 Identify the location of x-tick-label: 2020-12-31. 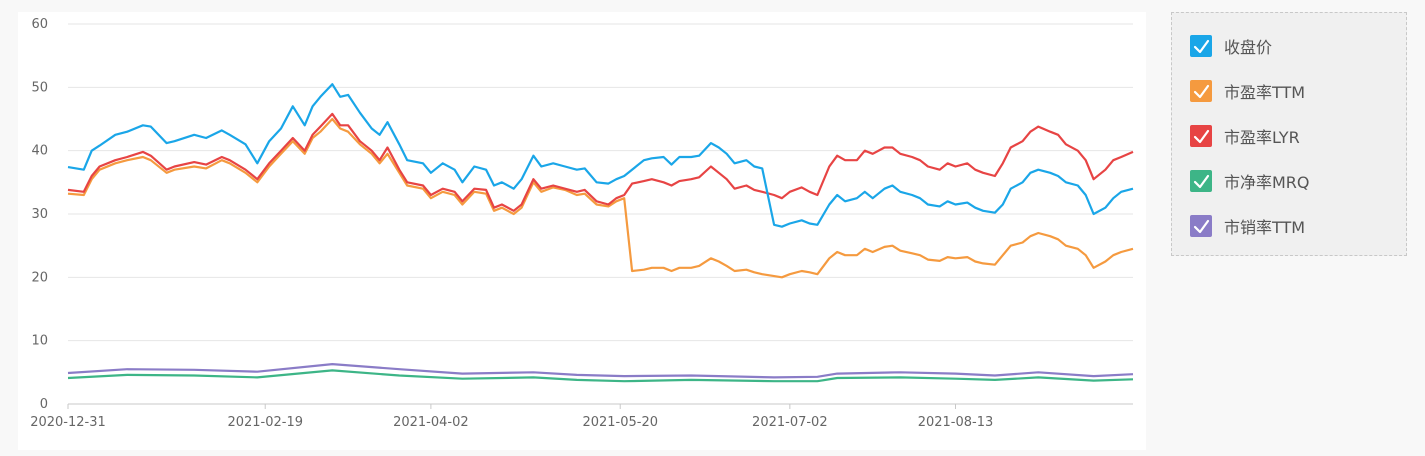
(68, 422).